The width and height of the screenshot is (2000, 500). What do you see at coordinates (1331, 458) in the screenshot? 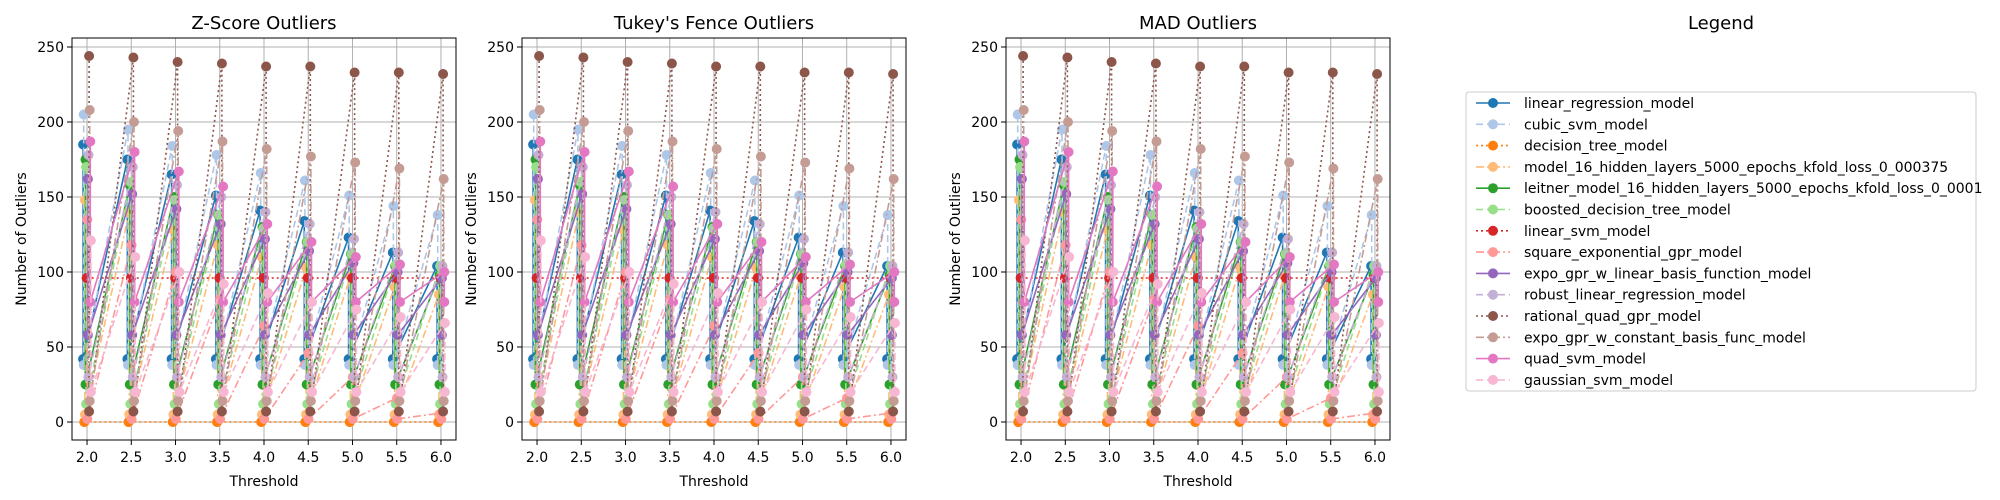
I see `x-tick-label: 5.5` at bounding box center [1331, 458].